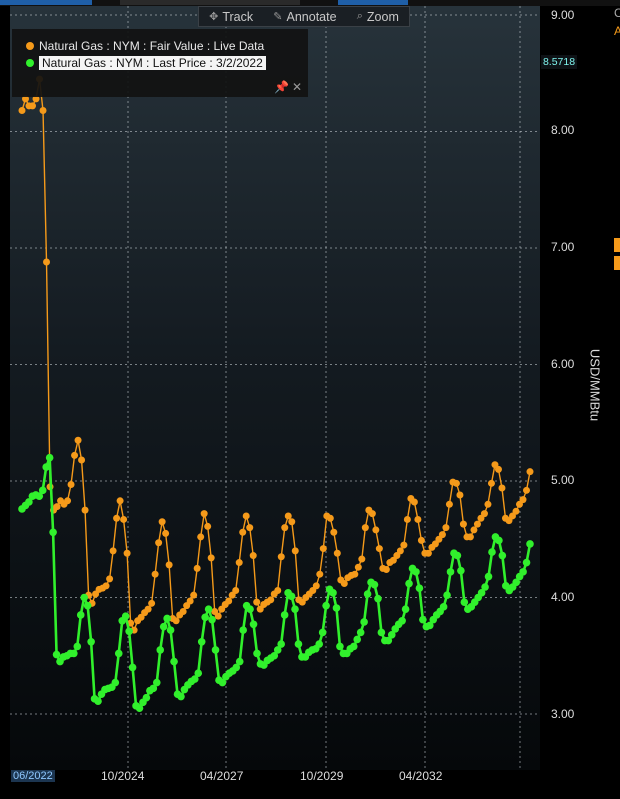 This screenshot has height=799, width=620. What do you see at coordinates (30, 63) in the screenshot?
I see `green-dot-icon` at bounding box center [30, 63].